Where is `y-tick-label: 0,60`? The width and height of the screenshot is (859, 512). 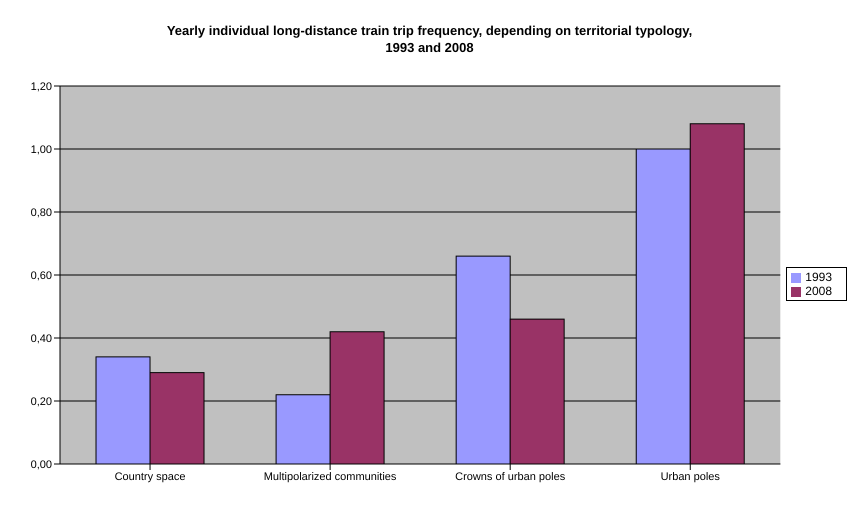
y-tick-label: 0,60 is located at coordinates (41, 276).